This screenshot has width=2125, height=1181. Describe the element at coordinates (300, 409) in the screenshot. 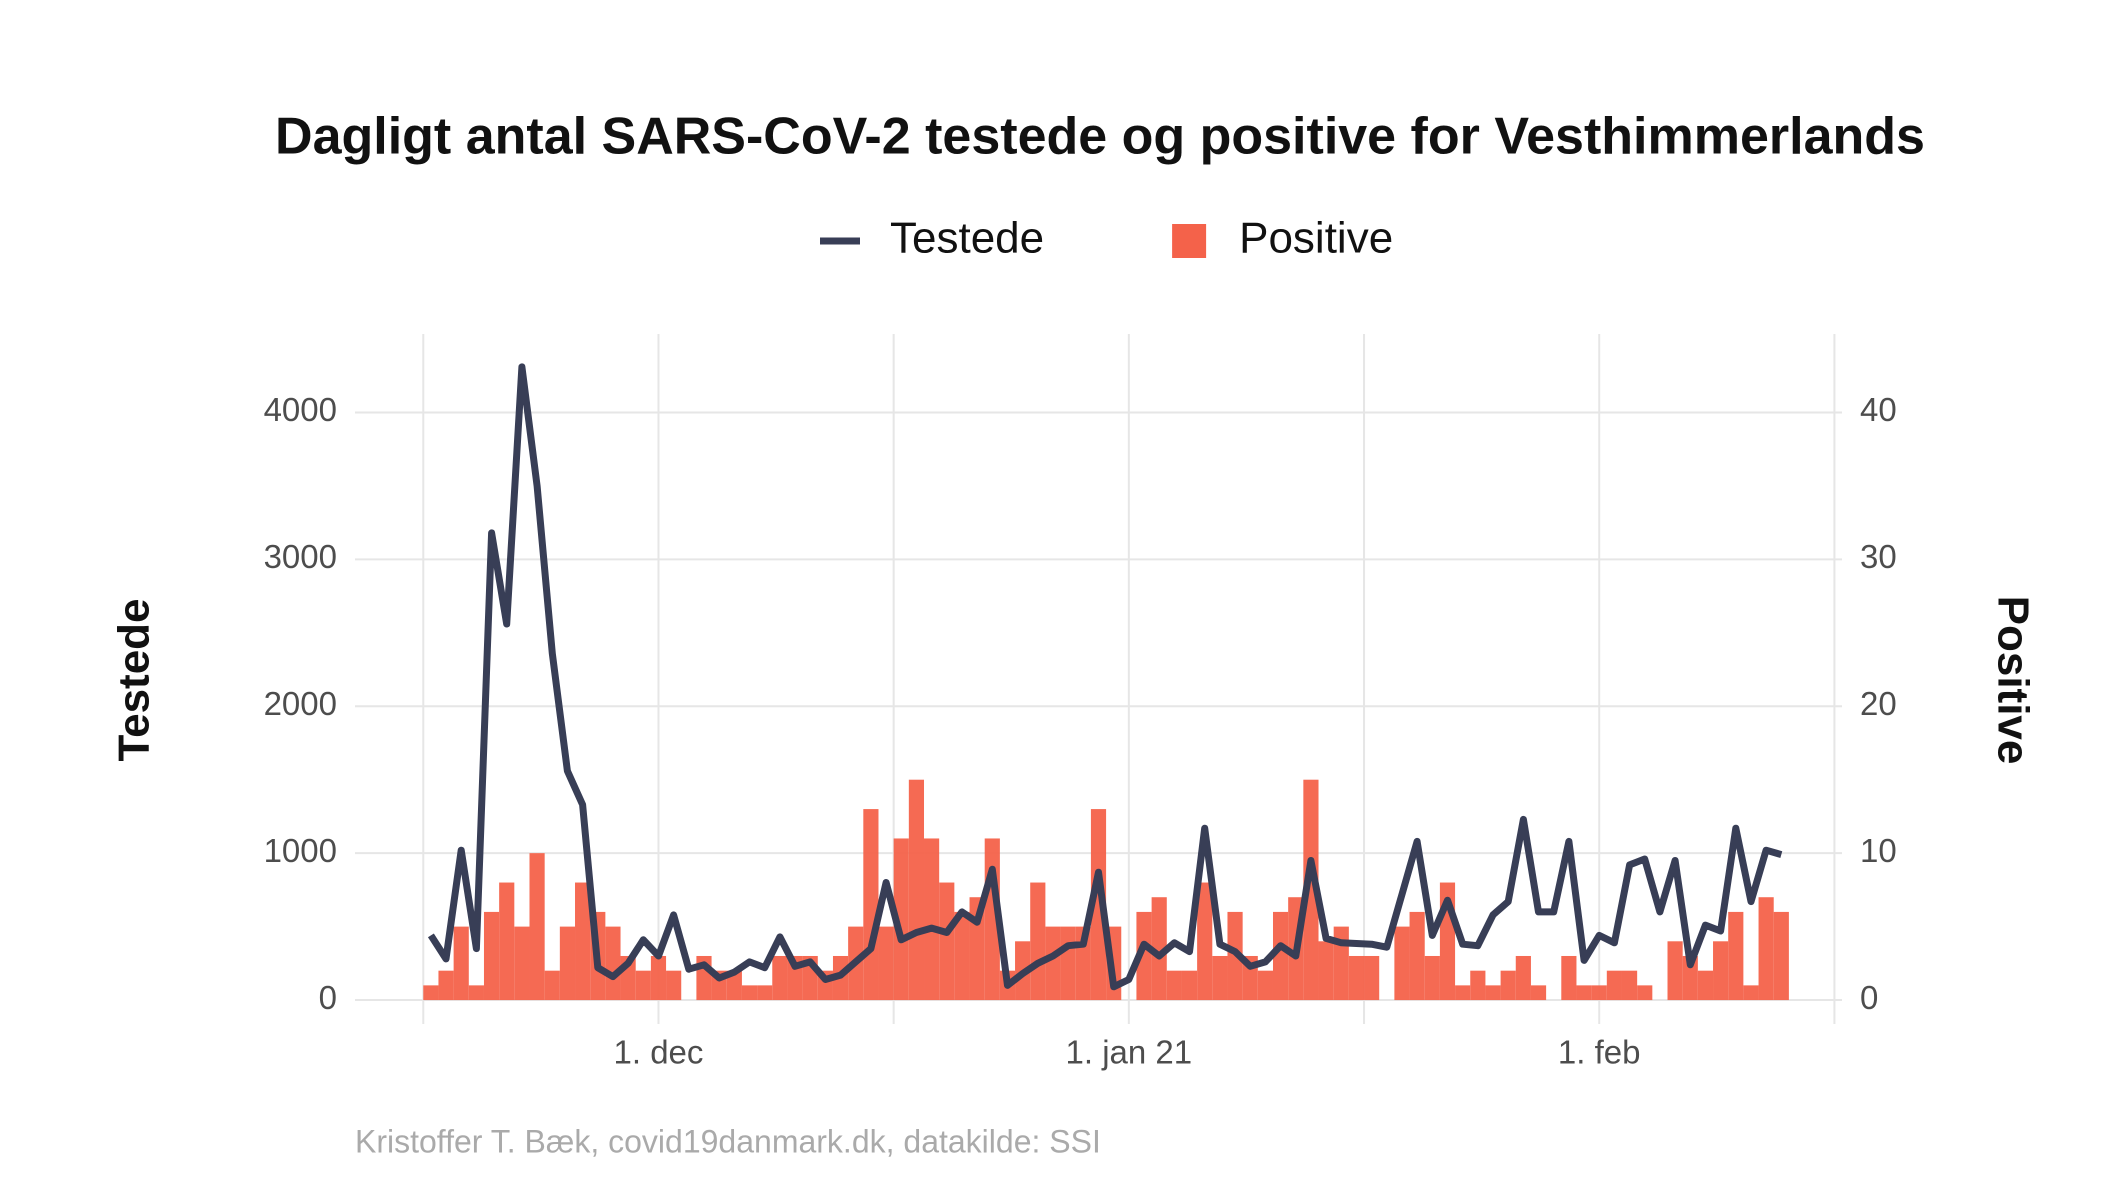

I see `y-tick-label: 4000` at that location.